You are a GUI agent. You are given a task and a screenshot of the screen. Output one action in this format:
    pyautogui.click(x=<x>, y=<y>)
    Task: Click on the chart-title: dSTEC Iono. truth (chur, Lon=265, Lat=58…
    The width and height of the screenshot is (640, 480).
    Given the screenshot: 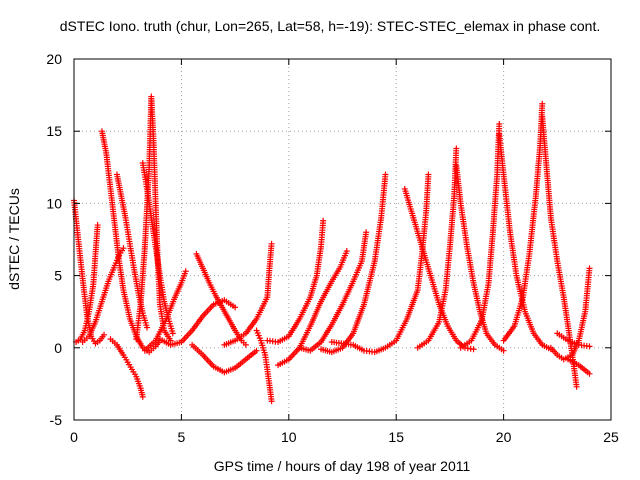 What is the action you would take?
    pyautogui.click(x=330, y=26)
    